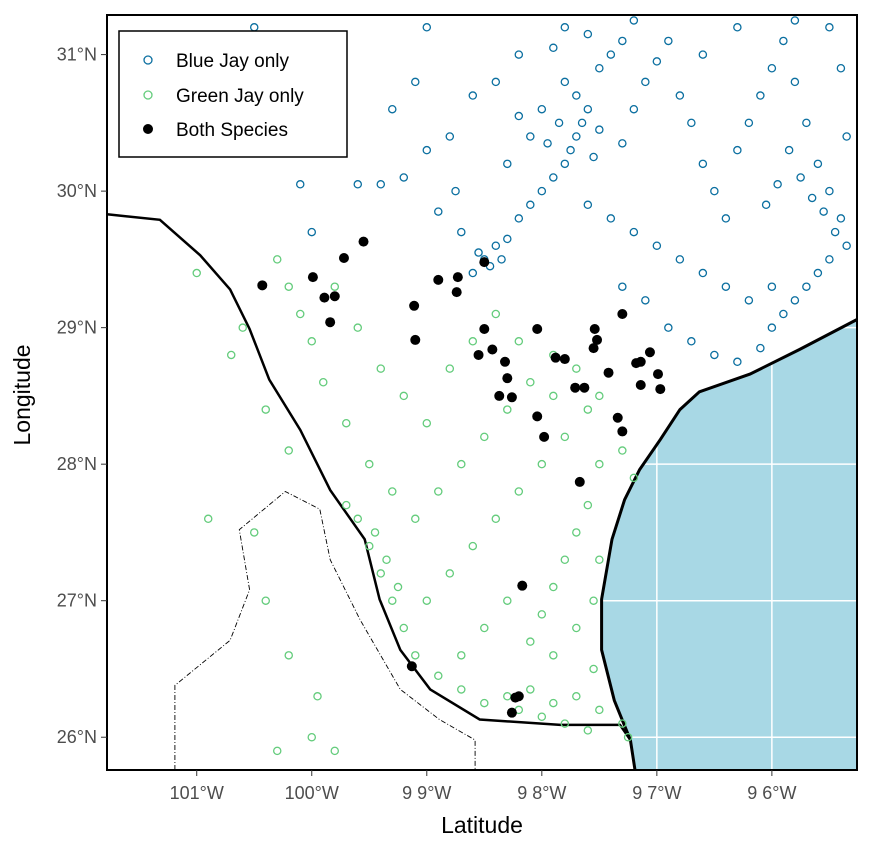 The height and width of the screenshot is (851, 871). I want to click on legend-box, so click(233, 94).